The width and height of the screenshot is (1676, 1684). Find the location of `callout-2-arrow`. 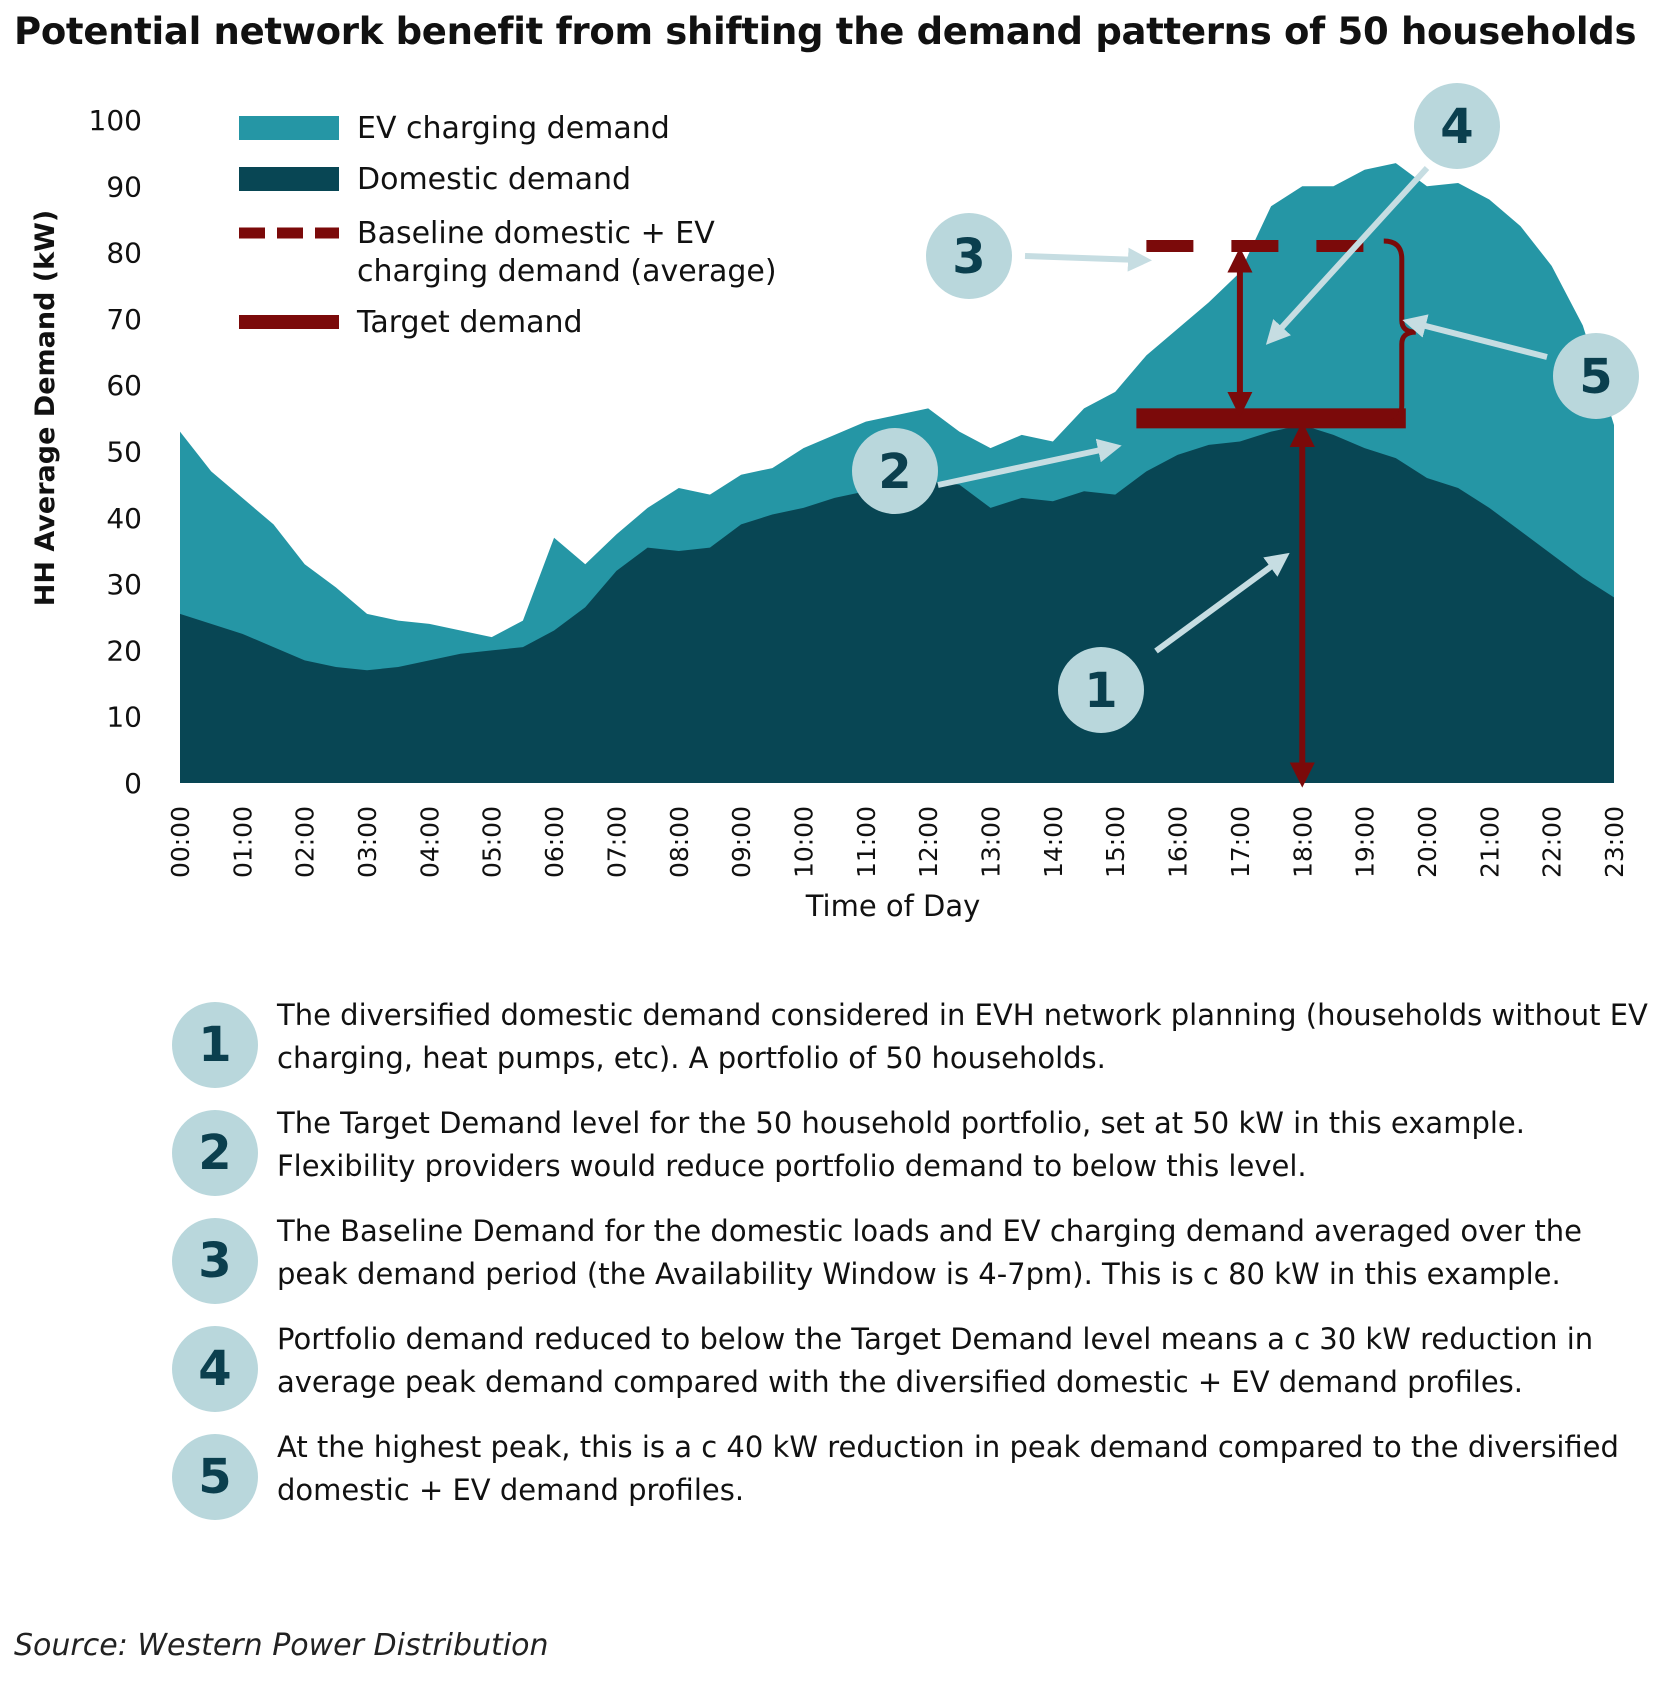

callout-2-arrow is located at coordinates (1029, 463).